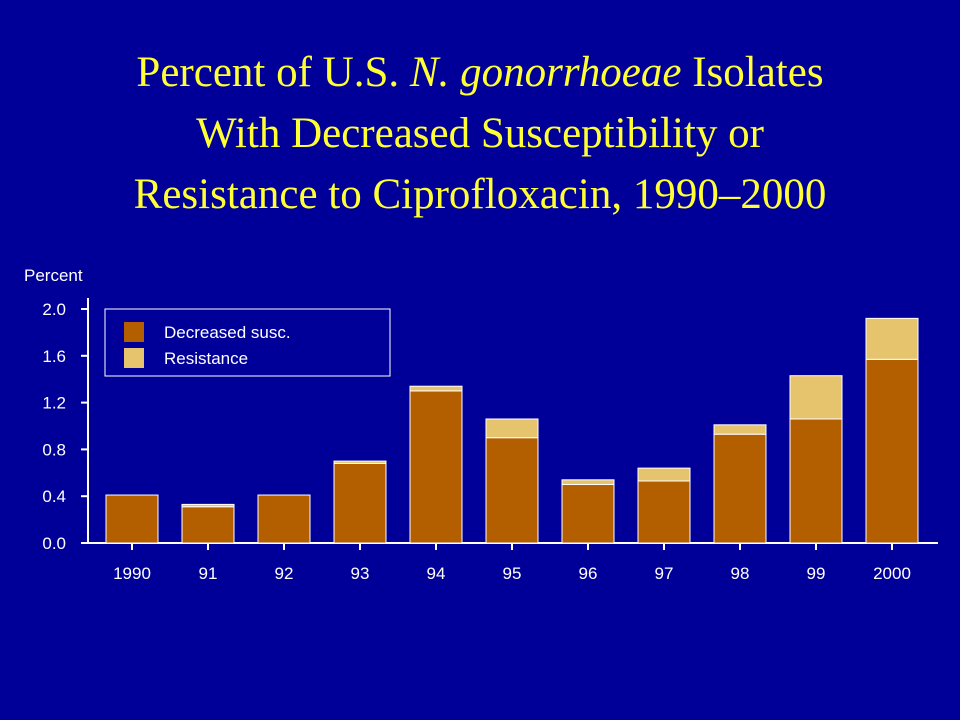 The image size is (960, 720). I want to click on x-axis: 1990 91 92 93 94 95 96 97 98 99 2000, so click(513, 562).